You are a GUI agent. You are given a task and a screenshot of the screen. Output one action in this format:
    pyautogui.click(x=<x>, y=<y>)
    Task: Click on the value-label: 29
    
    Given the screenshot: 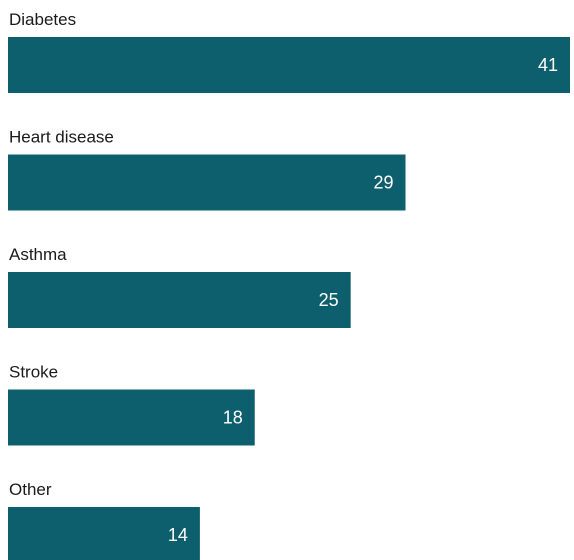 What is the action you would take?
    pyautogui.click(x=383, y=183)
    